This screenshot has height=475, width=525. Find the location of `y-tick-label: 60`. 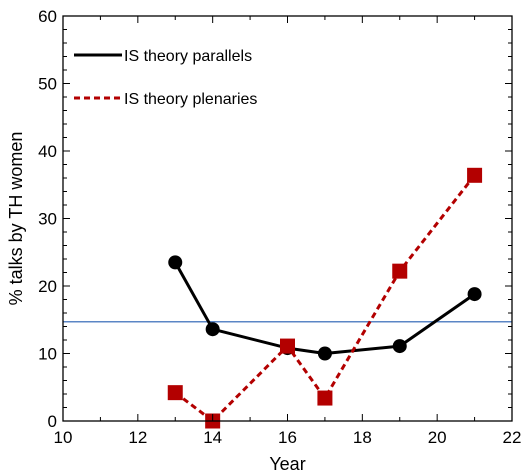

y-tick-label: 60 is located at coordinates (47, 16).